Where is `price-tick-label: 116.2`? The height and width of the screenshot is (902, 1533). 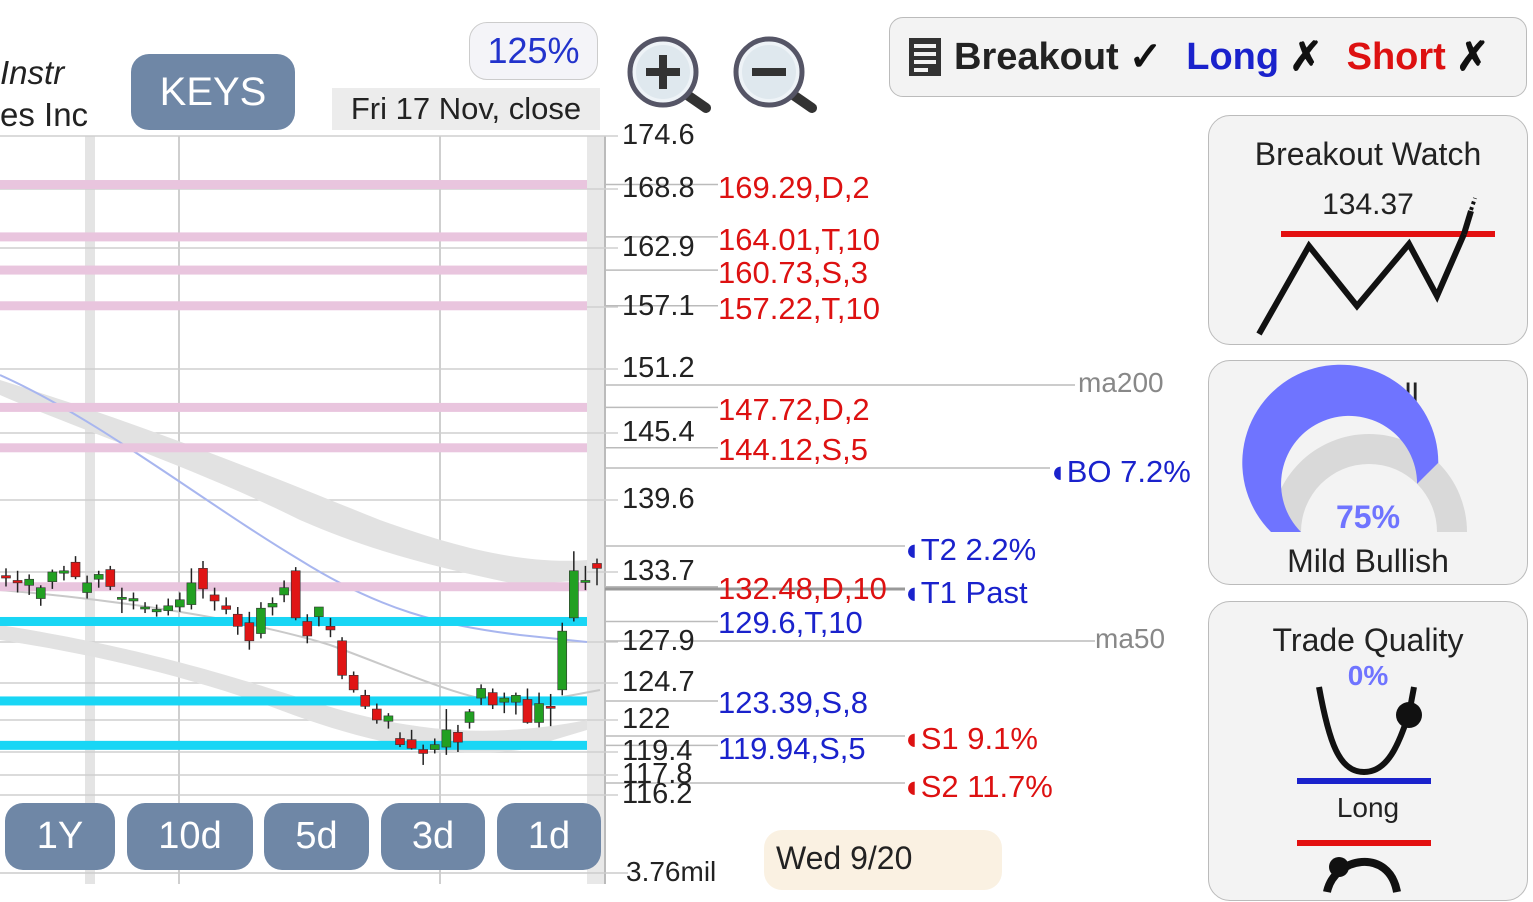 price-tick-label: 116.2 is located at coordinates (657, 794).